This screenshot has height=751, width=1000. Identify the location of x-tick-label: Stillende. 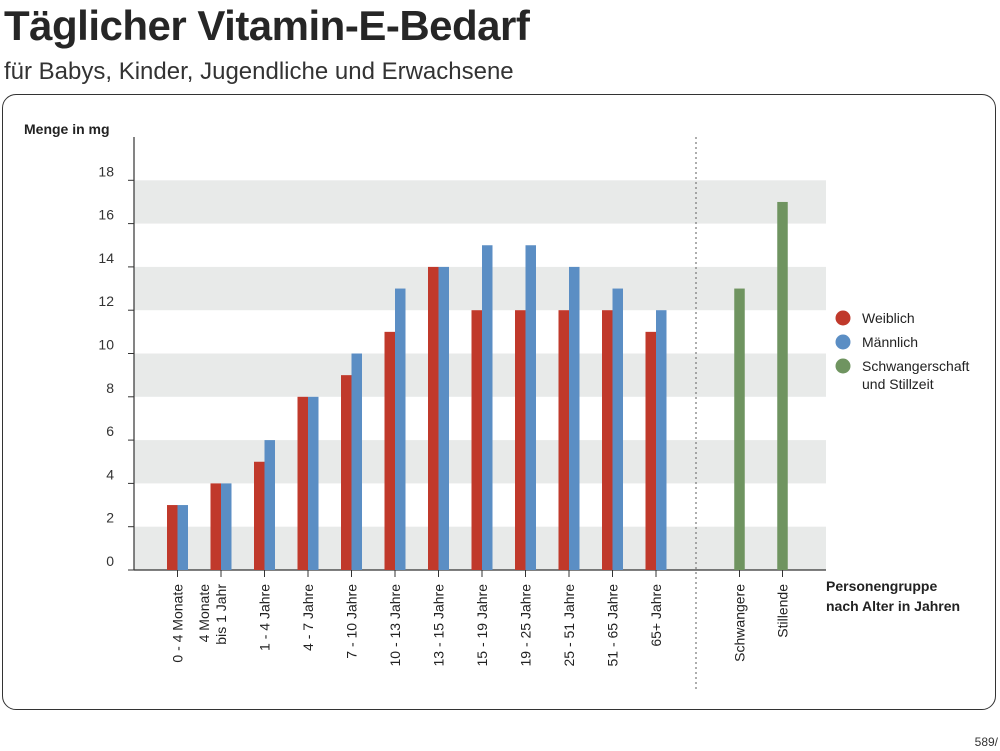
(783, 611).